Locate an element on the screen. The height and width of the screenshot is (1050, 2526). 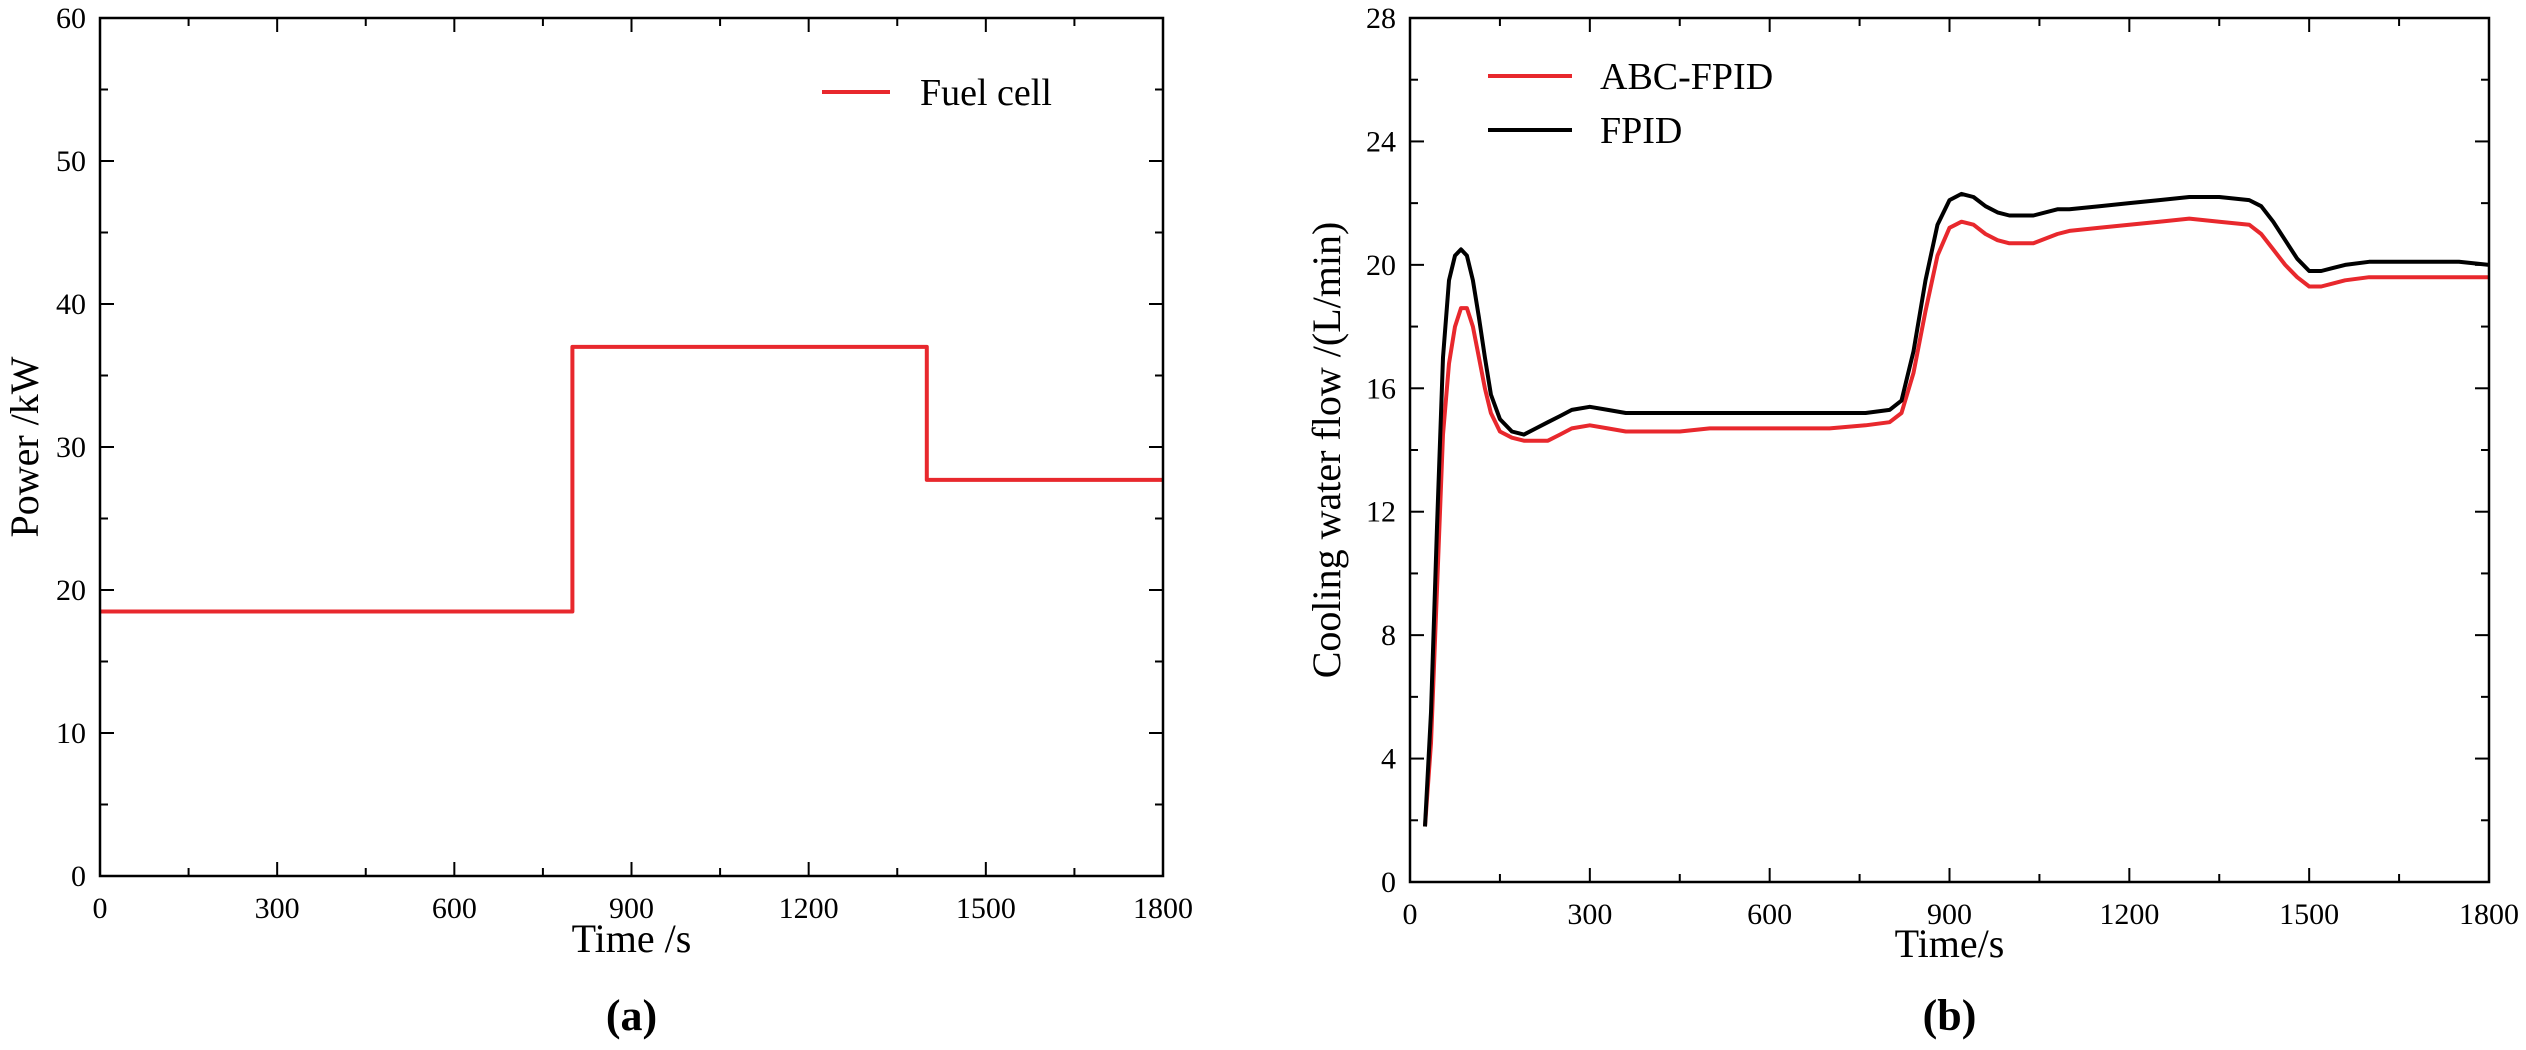
x-axis-label: Time /s is located at coordinates (632, 938).